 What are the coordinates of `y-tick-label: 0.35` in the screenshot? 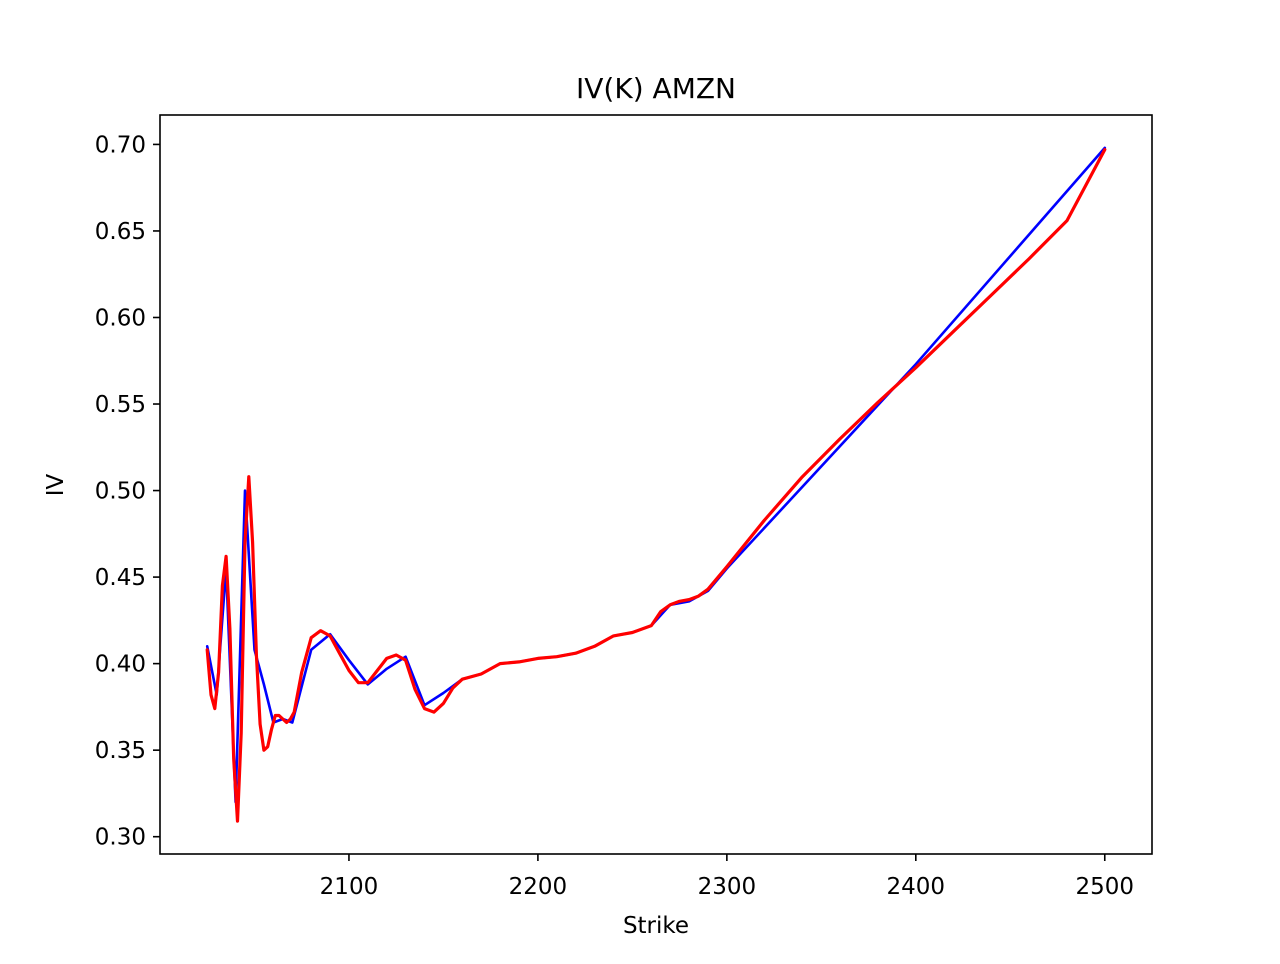 It's located at (120, 751).